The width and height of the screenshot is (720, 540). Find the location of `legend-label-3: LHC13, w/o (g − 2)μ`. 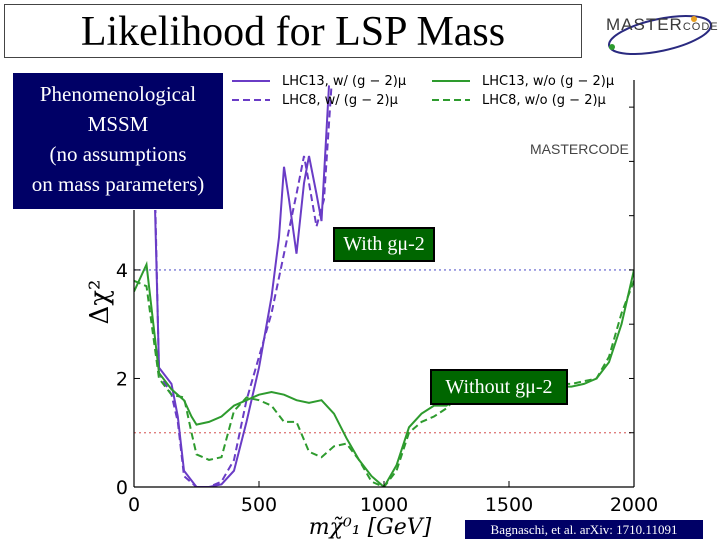

legend-label-3: LHC13, w/o (g − 2)μ is located at coordinates (548, 81).